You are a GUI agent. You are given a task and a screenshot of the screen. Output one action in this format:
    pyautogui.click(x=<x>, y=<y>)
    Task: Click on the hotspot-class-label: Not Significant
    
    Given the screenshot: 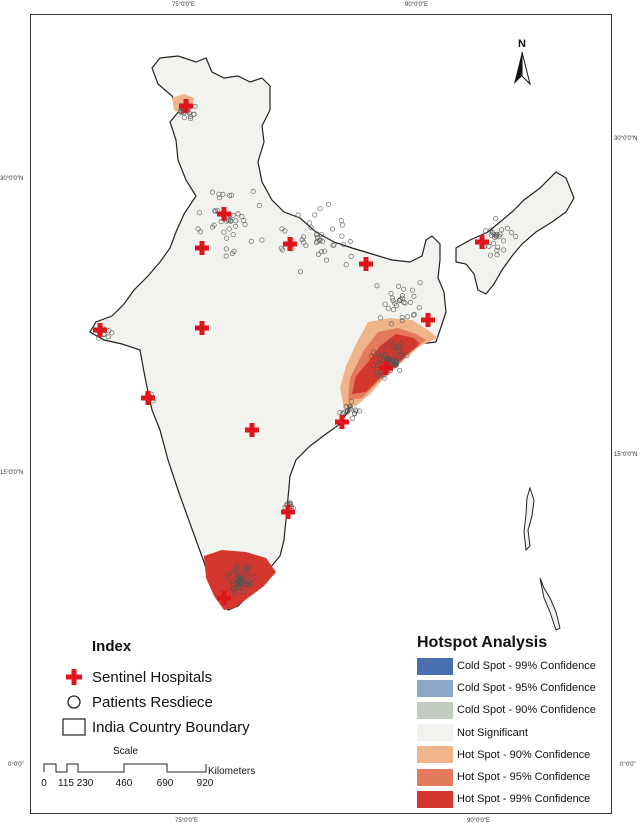 What is the action you would take?
    pyautogui.click(x=492, y=732)
    